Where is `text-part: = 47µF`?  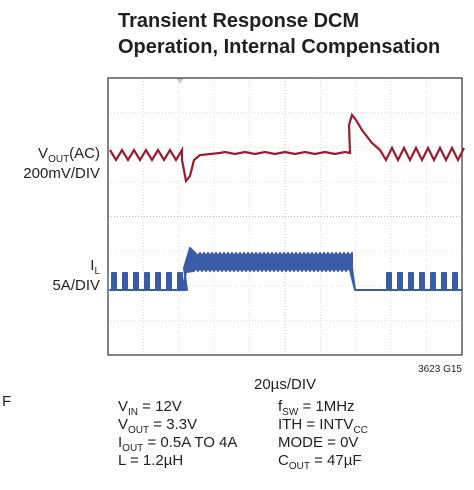
text-part: = 47µF is located at coordinates (336, 460).